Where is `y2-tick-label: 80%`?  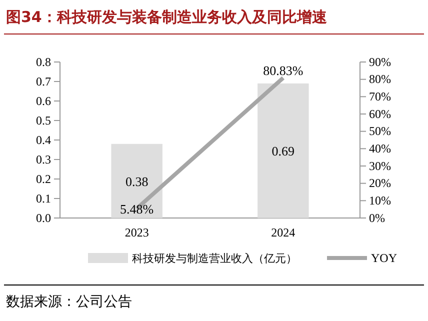 y2-tick-label: 80% is located at coordinates (380, 79).